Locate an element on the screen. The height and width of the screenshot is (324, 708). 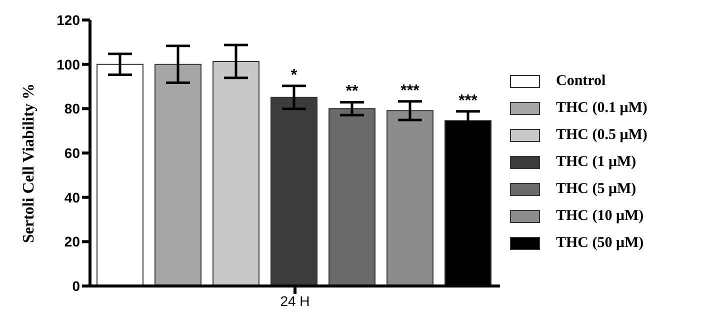
legend-label: THC (5 μM) is located at coordinates (596, 189).